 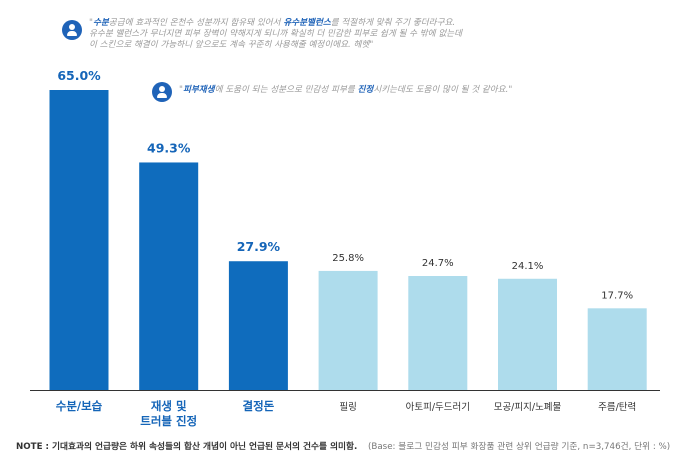 I want to click on quote-highlight: 수분, so click(x=100, y=23).